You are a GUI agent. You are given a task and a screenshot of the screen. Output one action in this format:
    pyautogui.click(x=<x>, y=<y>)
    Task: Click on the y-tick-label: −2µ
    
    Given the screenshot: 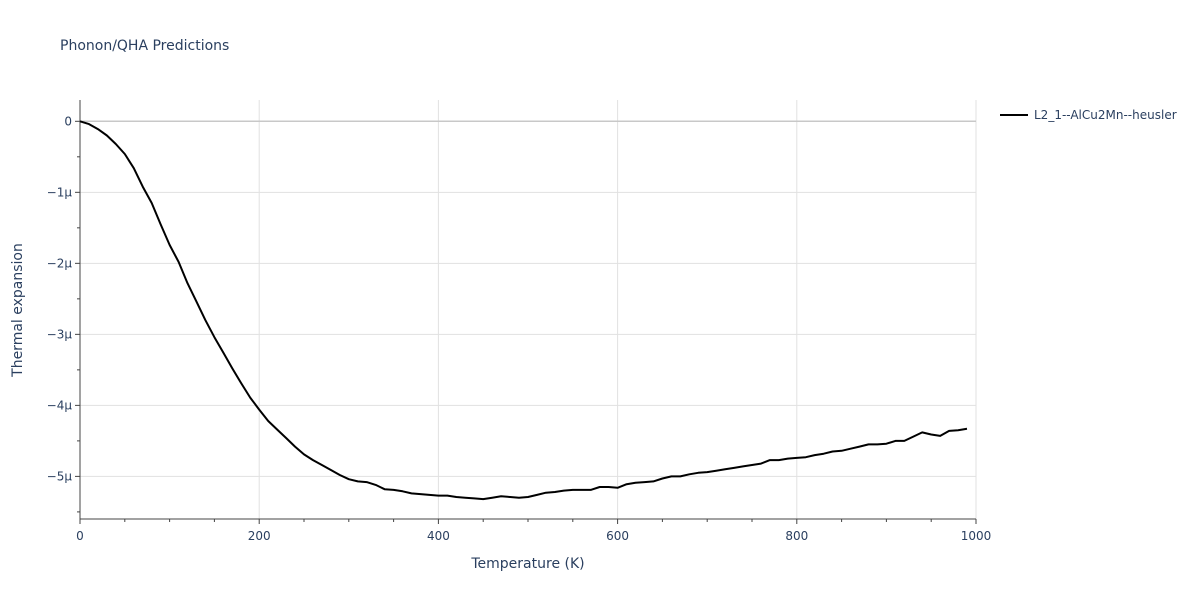 What is the action you would take?
    pyautogui.click(x=60, y=263)
    